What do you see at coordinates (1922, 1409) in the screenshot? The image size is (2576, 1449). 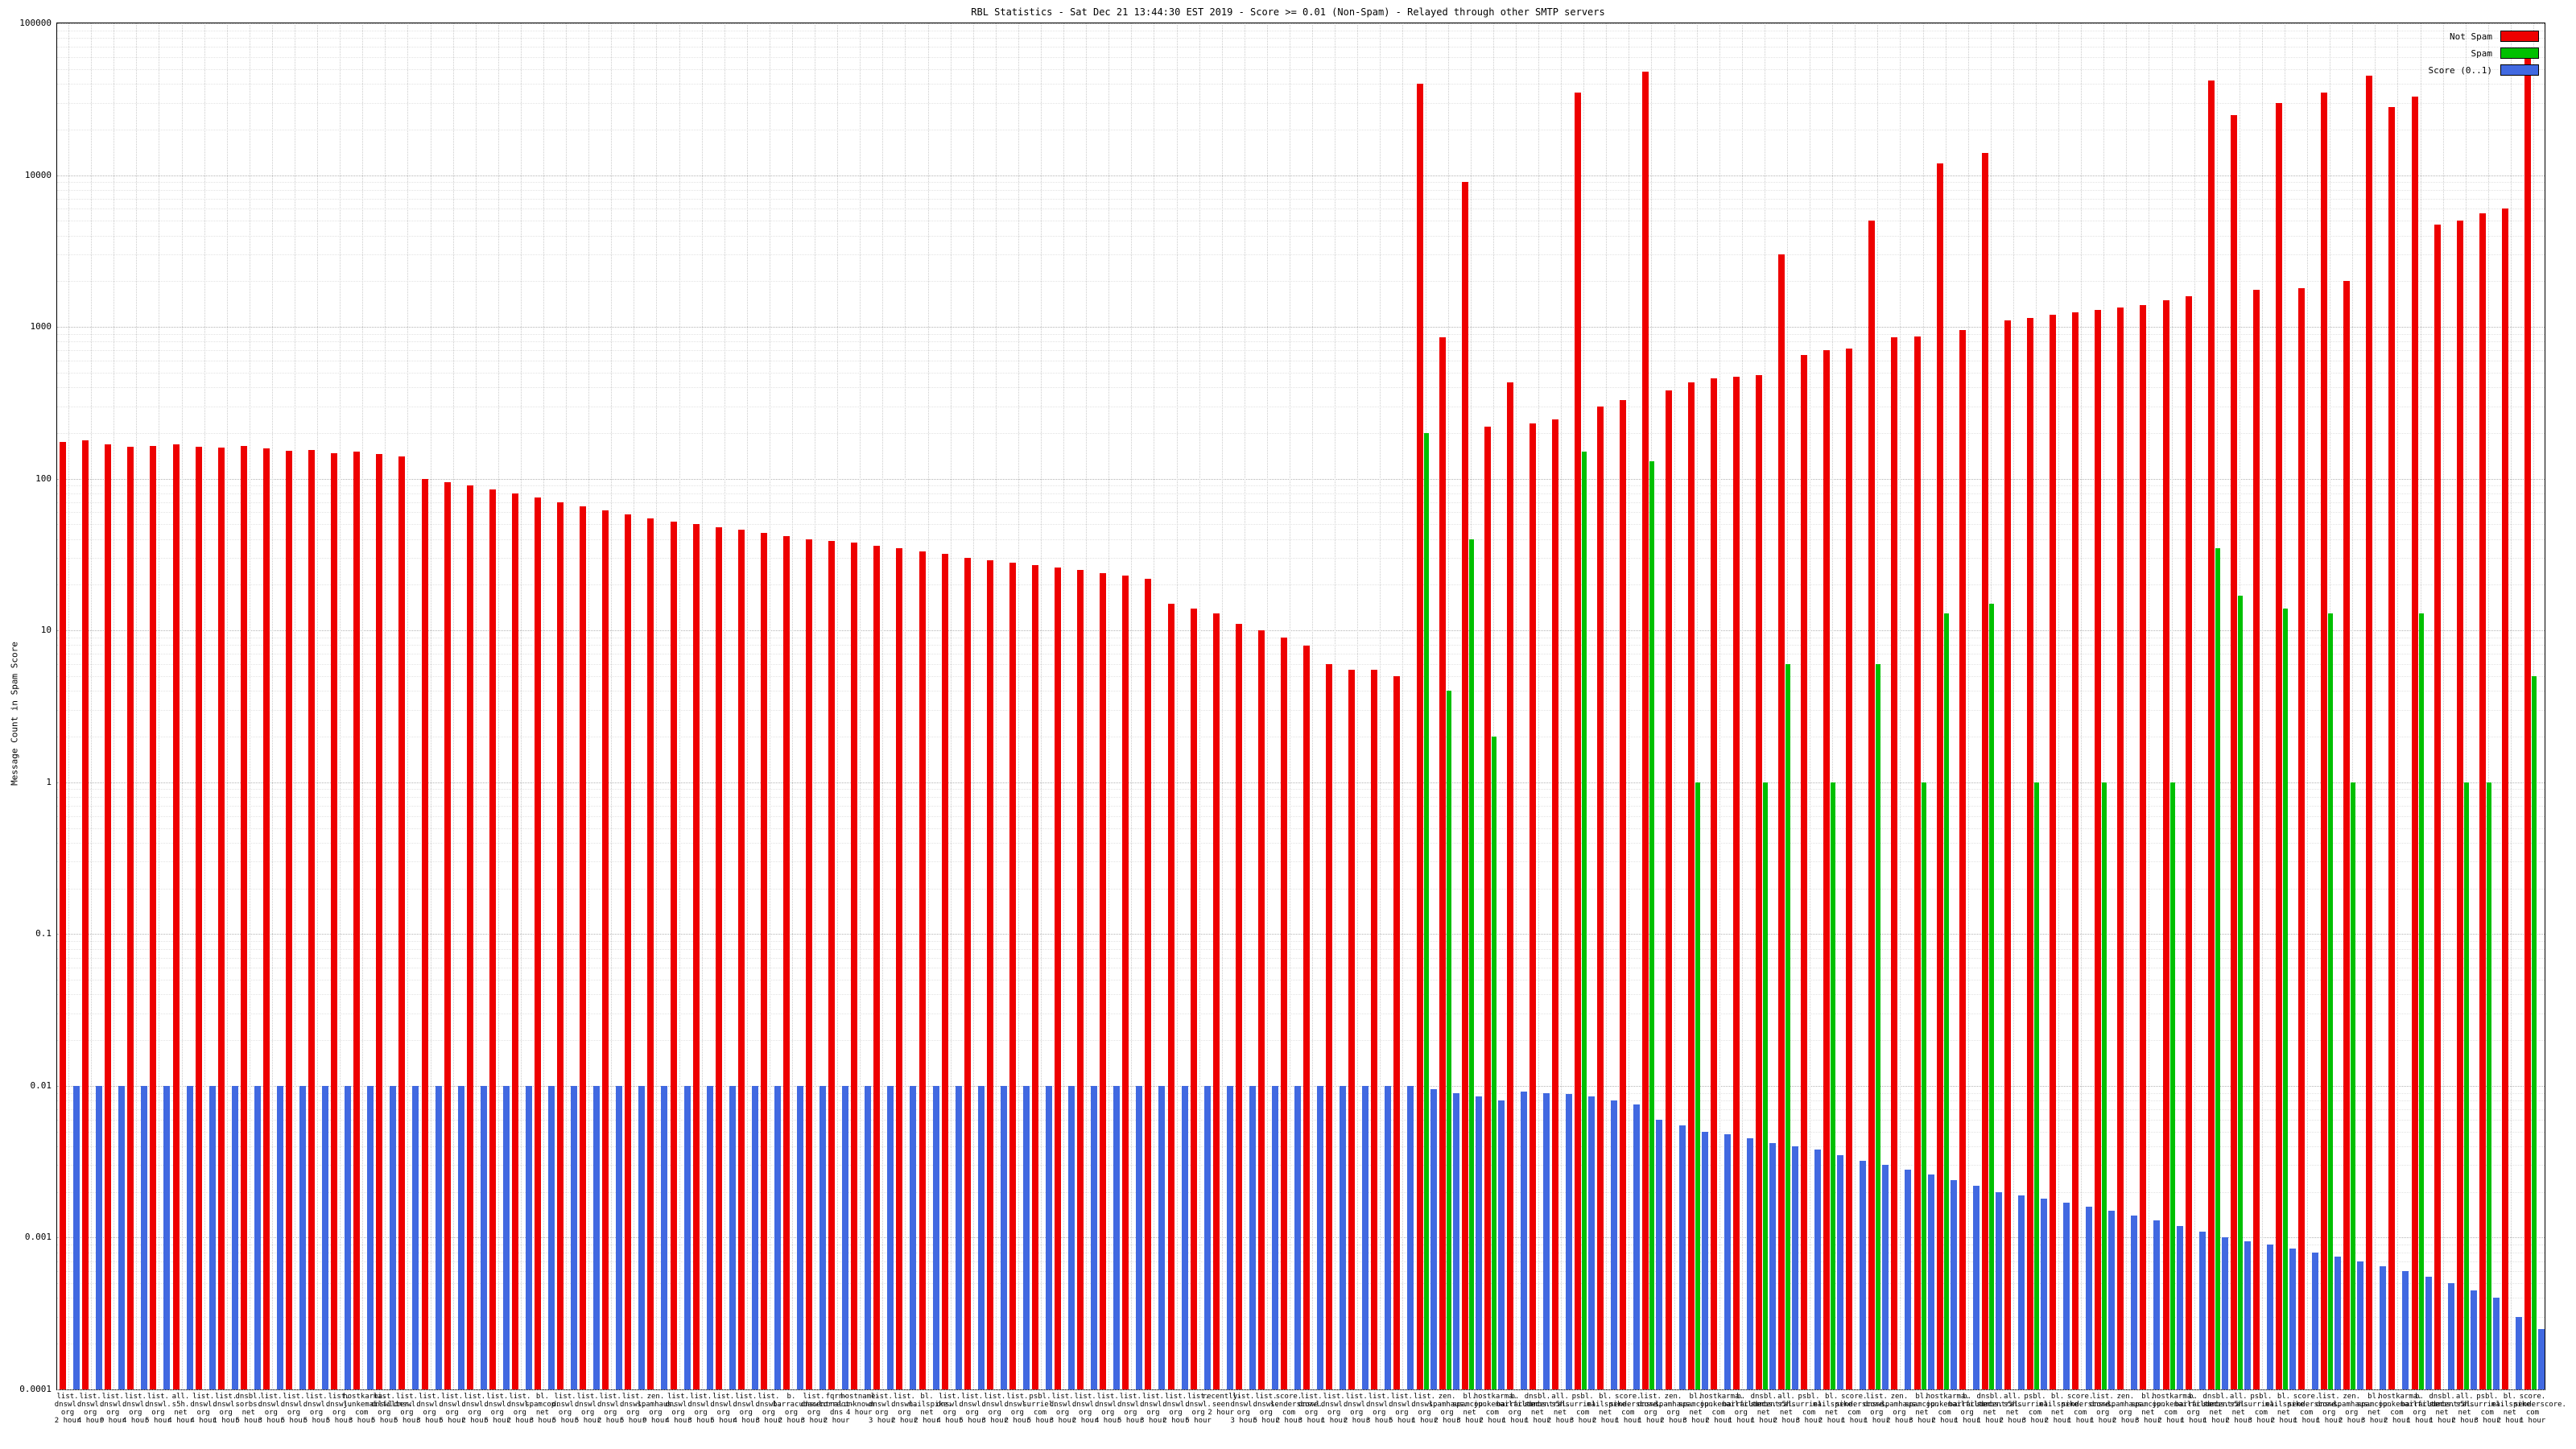 I see `x-tick-label: bl. spamcop. net 3 hour` at bounding box center [1922, 1409].